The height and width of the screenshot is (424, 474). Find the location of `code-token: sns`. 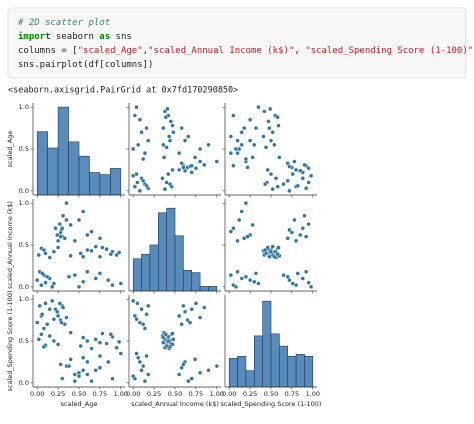

code-token: sns is located at coordinates (121, 37).